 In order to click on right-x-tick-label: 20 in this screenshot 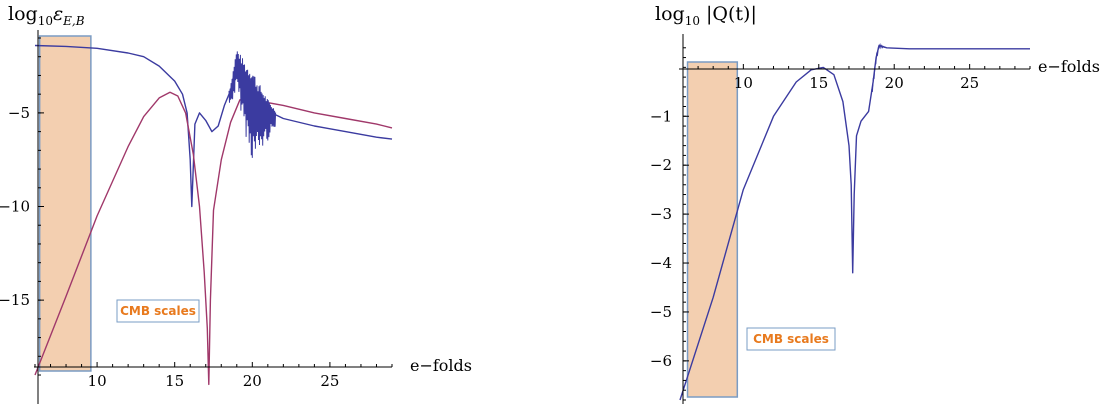, I will do `click(894, 83)`.